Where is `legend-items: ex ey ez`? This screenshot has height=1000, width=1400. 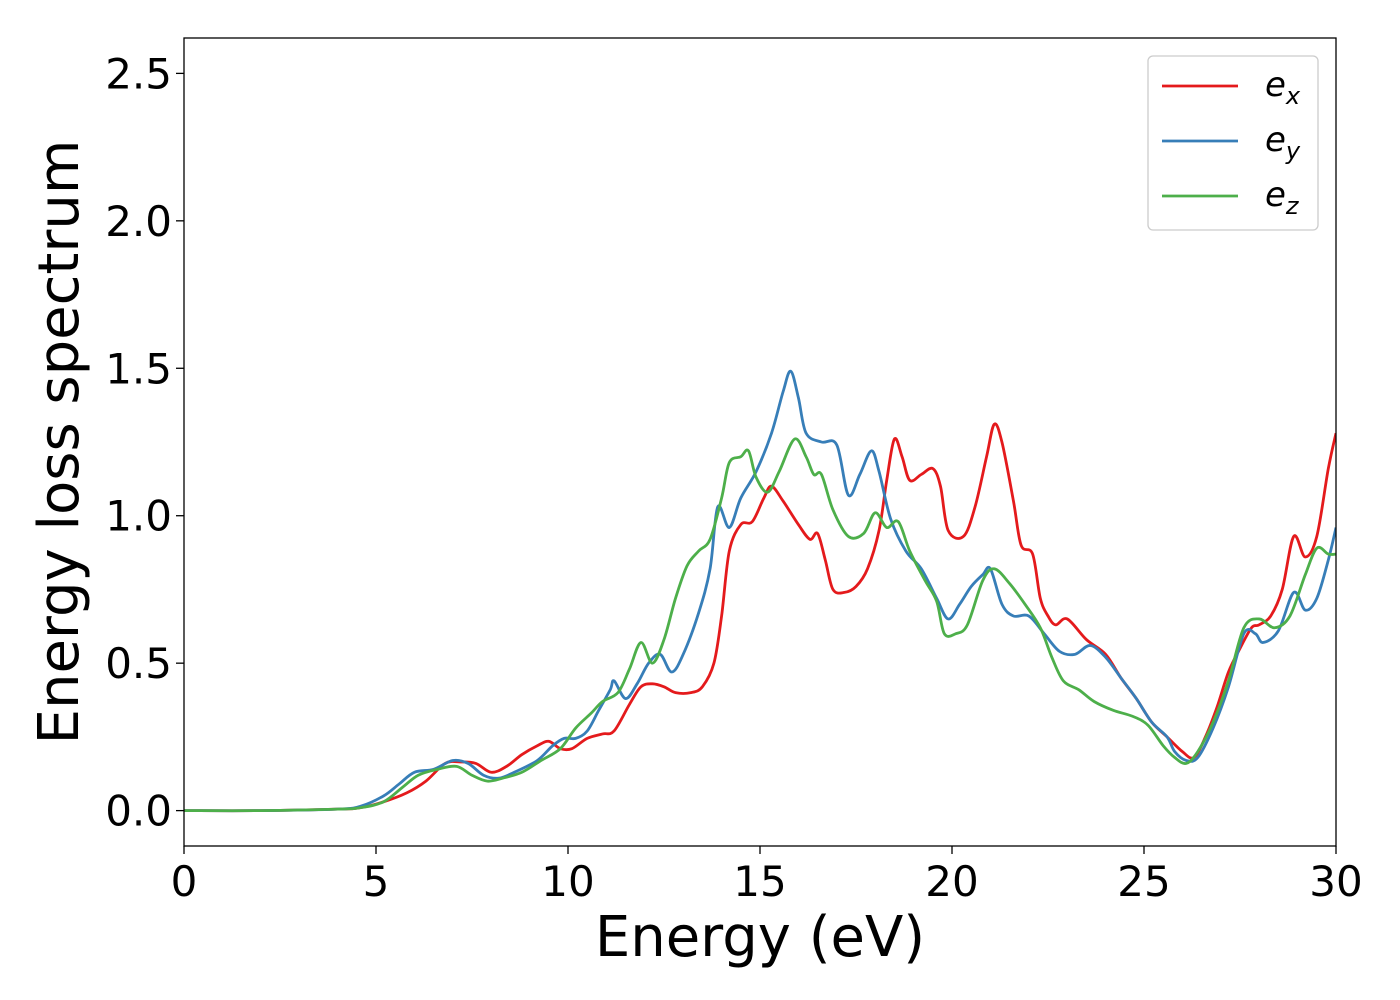
legend-items: ex ey ez is located at coordinates (1231, 142).